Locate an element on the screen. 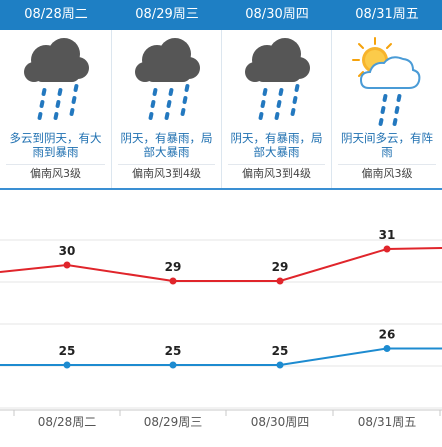 This screenshot has height=447, width=442. sun-cloud-rain-icon is located at coordinates (387, 82).